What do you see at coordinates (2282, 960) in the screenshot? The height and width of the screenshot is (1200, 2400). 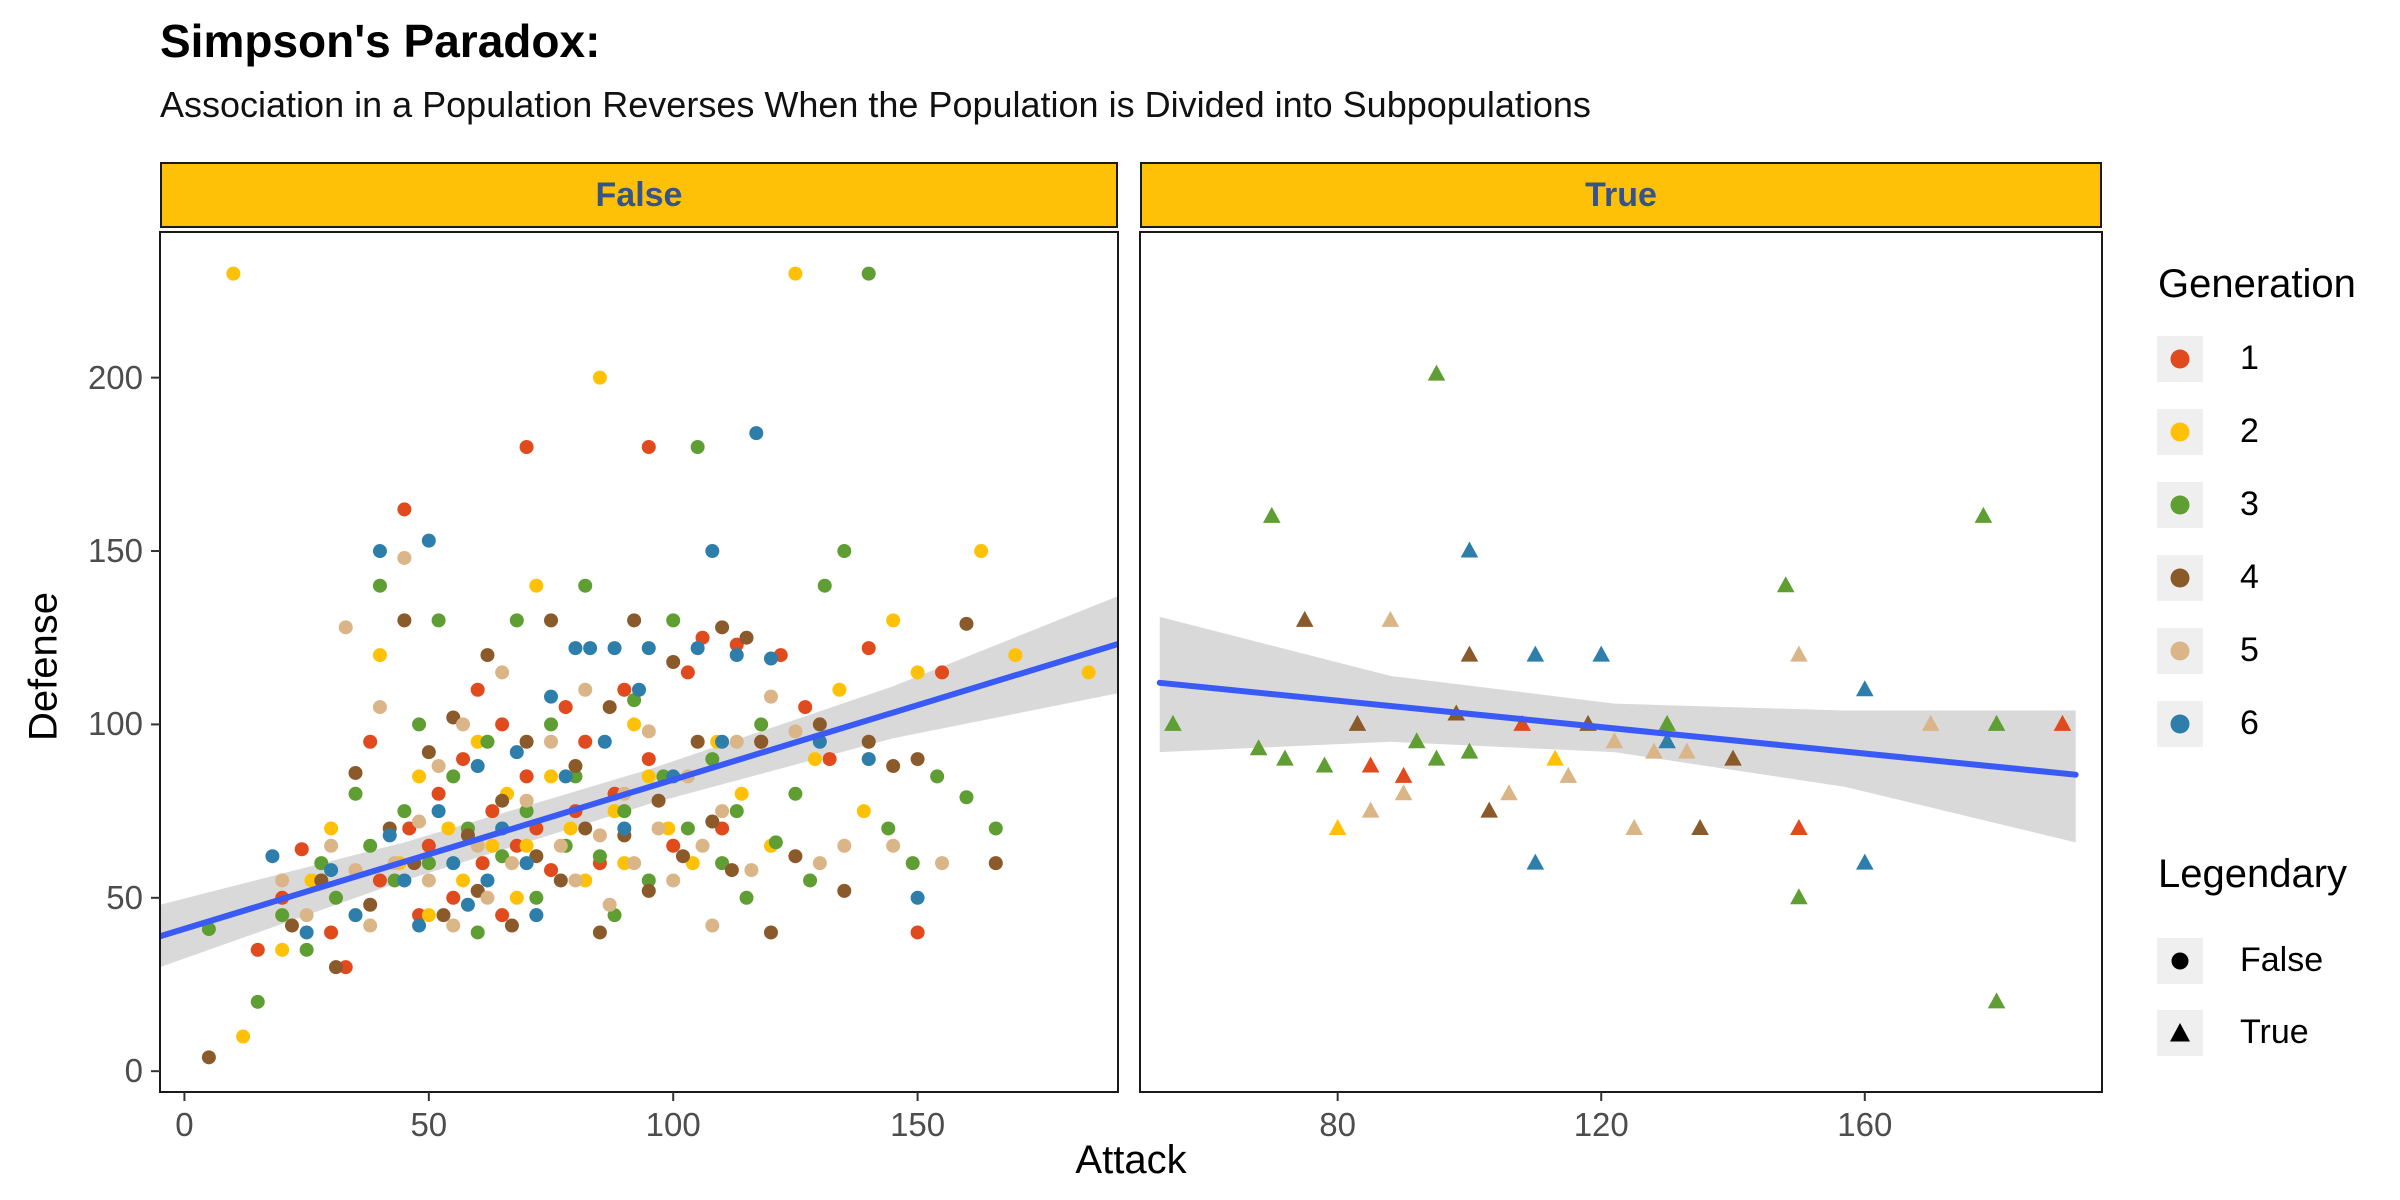 I see `legend-label-legendary-false: False` at bounding box center [2282, 960].